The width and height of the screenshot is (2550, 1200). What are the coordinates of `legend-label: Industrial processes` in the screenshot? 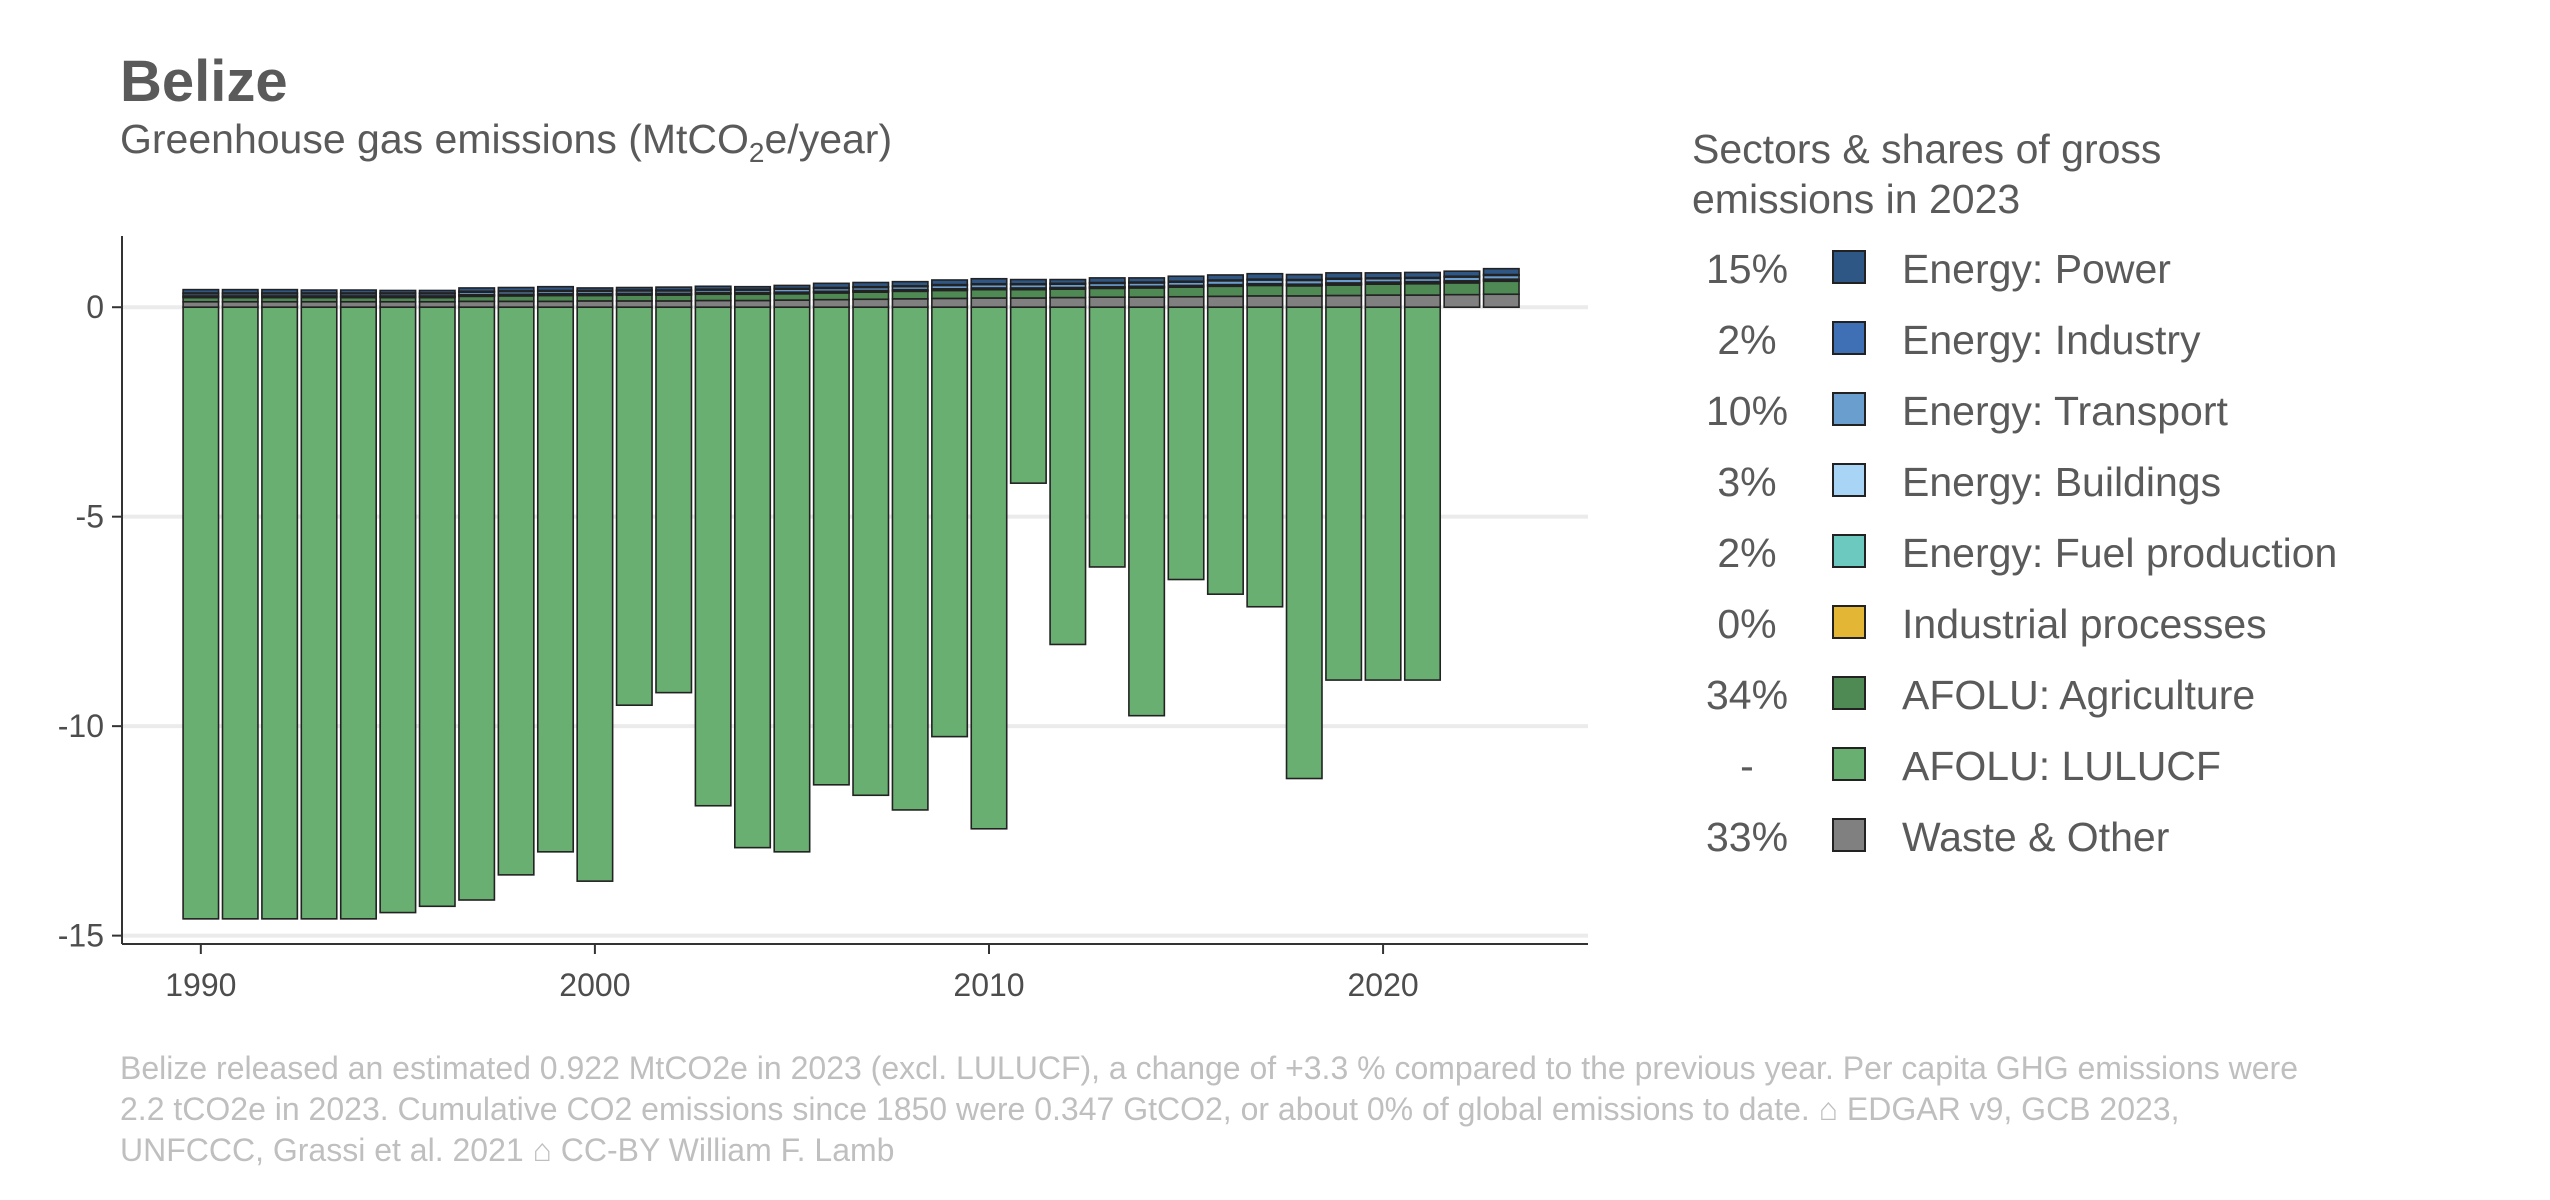 It's located at (2084, 624).